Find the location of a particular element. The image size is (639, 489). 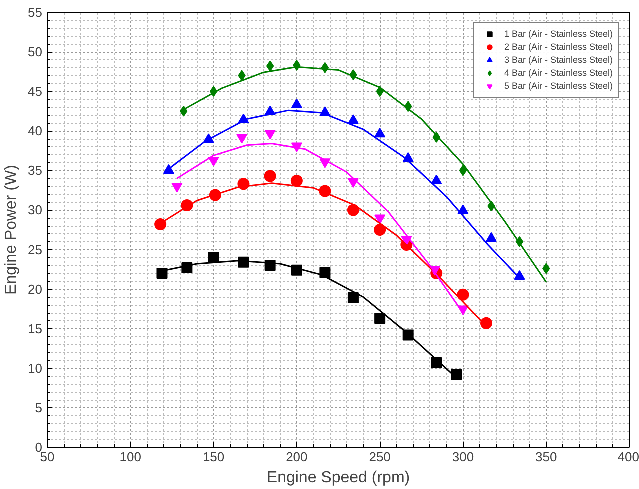

legend-label: 3 Bar (Air - Stainless Steel) is located at coordinates (558, 60).